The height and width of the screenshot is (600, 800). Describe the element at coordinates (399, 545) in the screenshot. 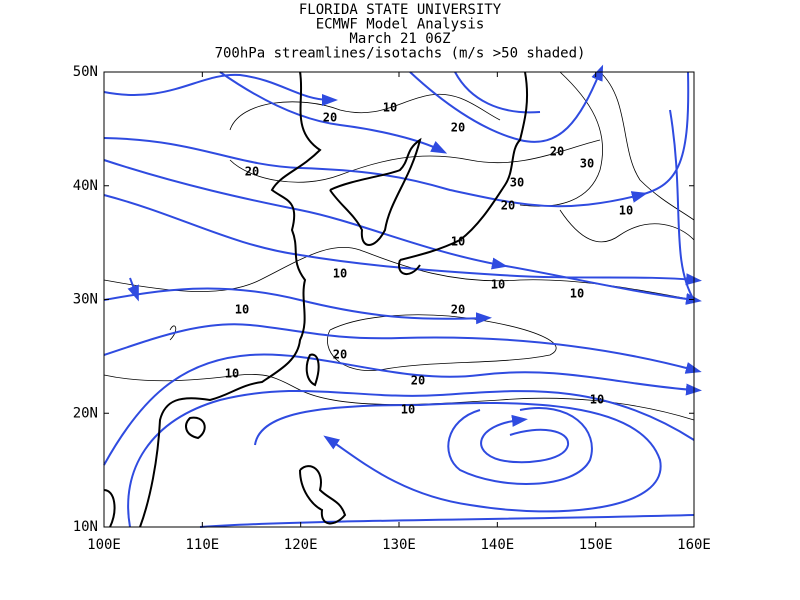

I see `x-tick-label: 130E` at that location.